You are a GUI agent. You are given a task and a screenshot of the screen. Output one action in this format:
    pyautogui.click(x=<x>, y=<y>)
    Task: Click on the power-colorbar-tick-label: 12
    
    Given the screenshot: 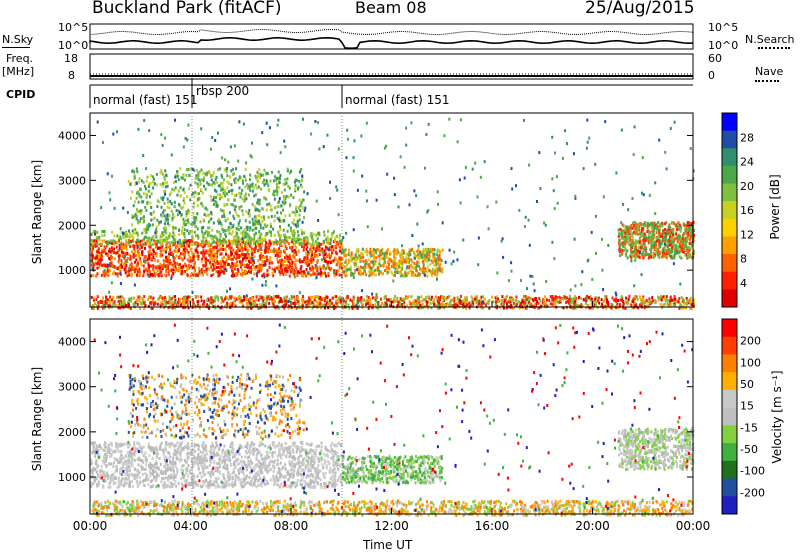 What is the action you would take?
    pyautogui.click(x=747, y=234)
    